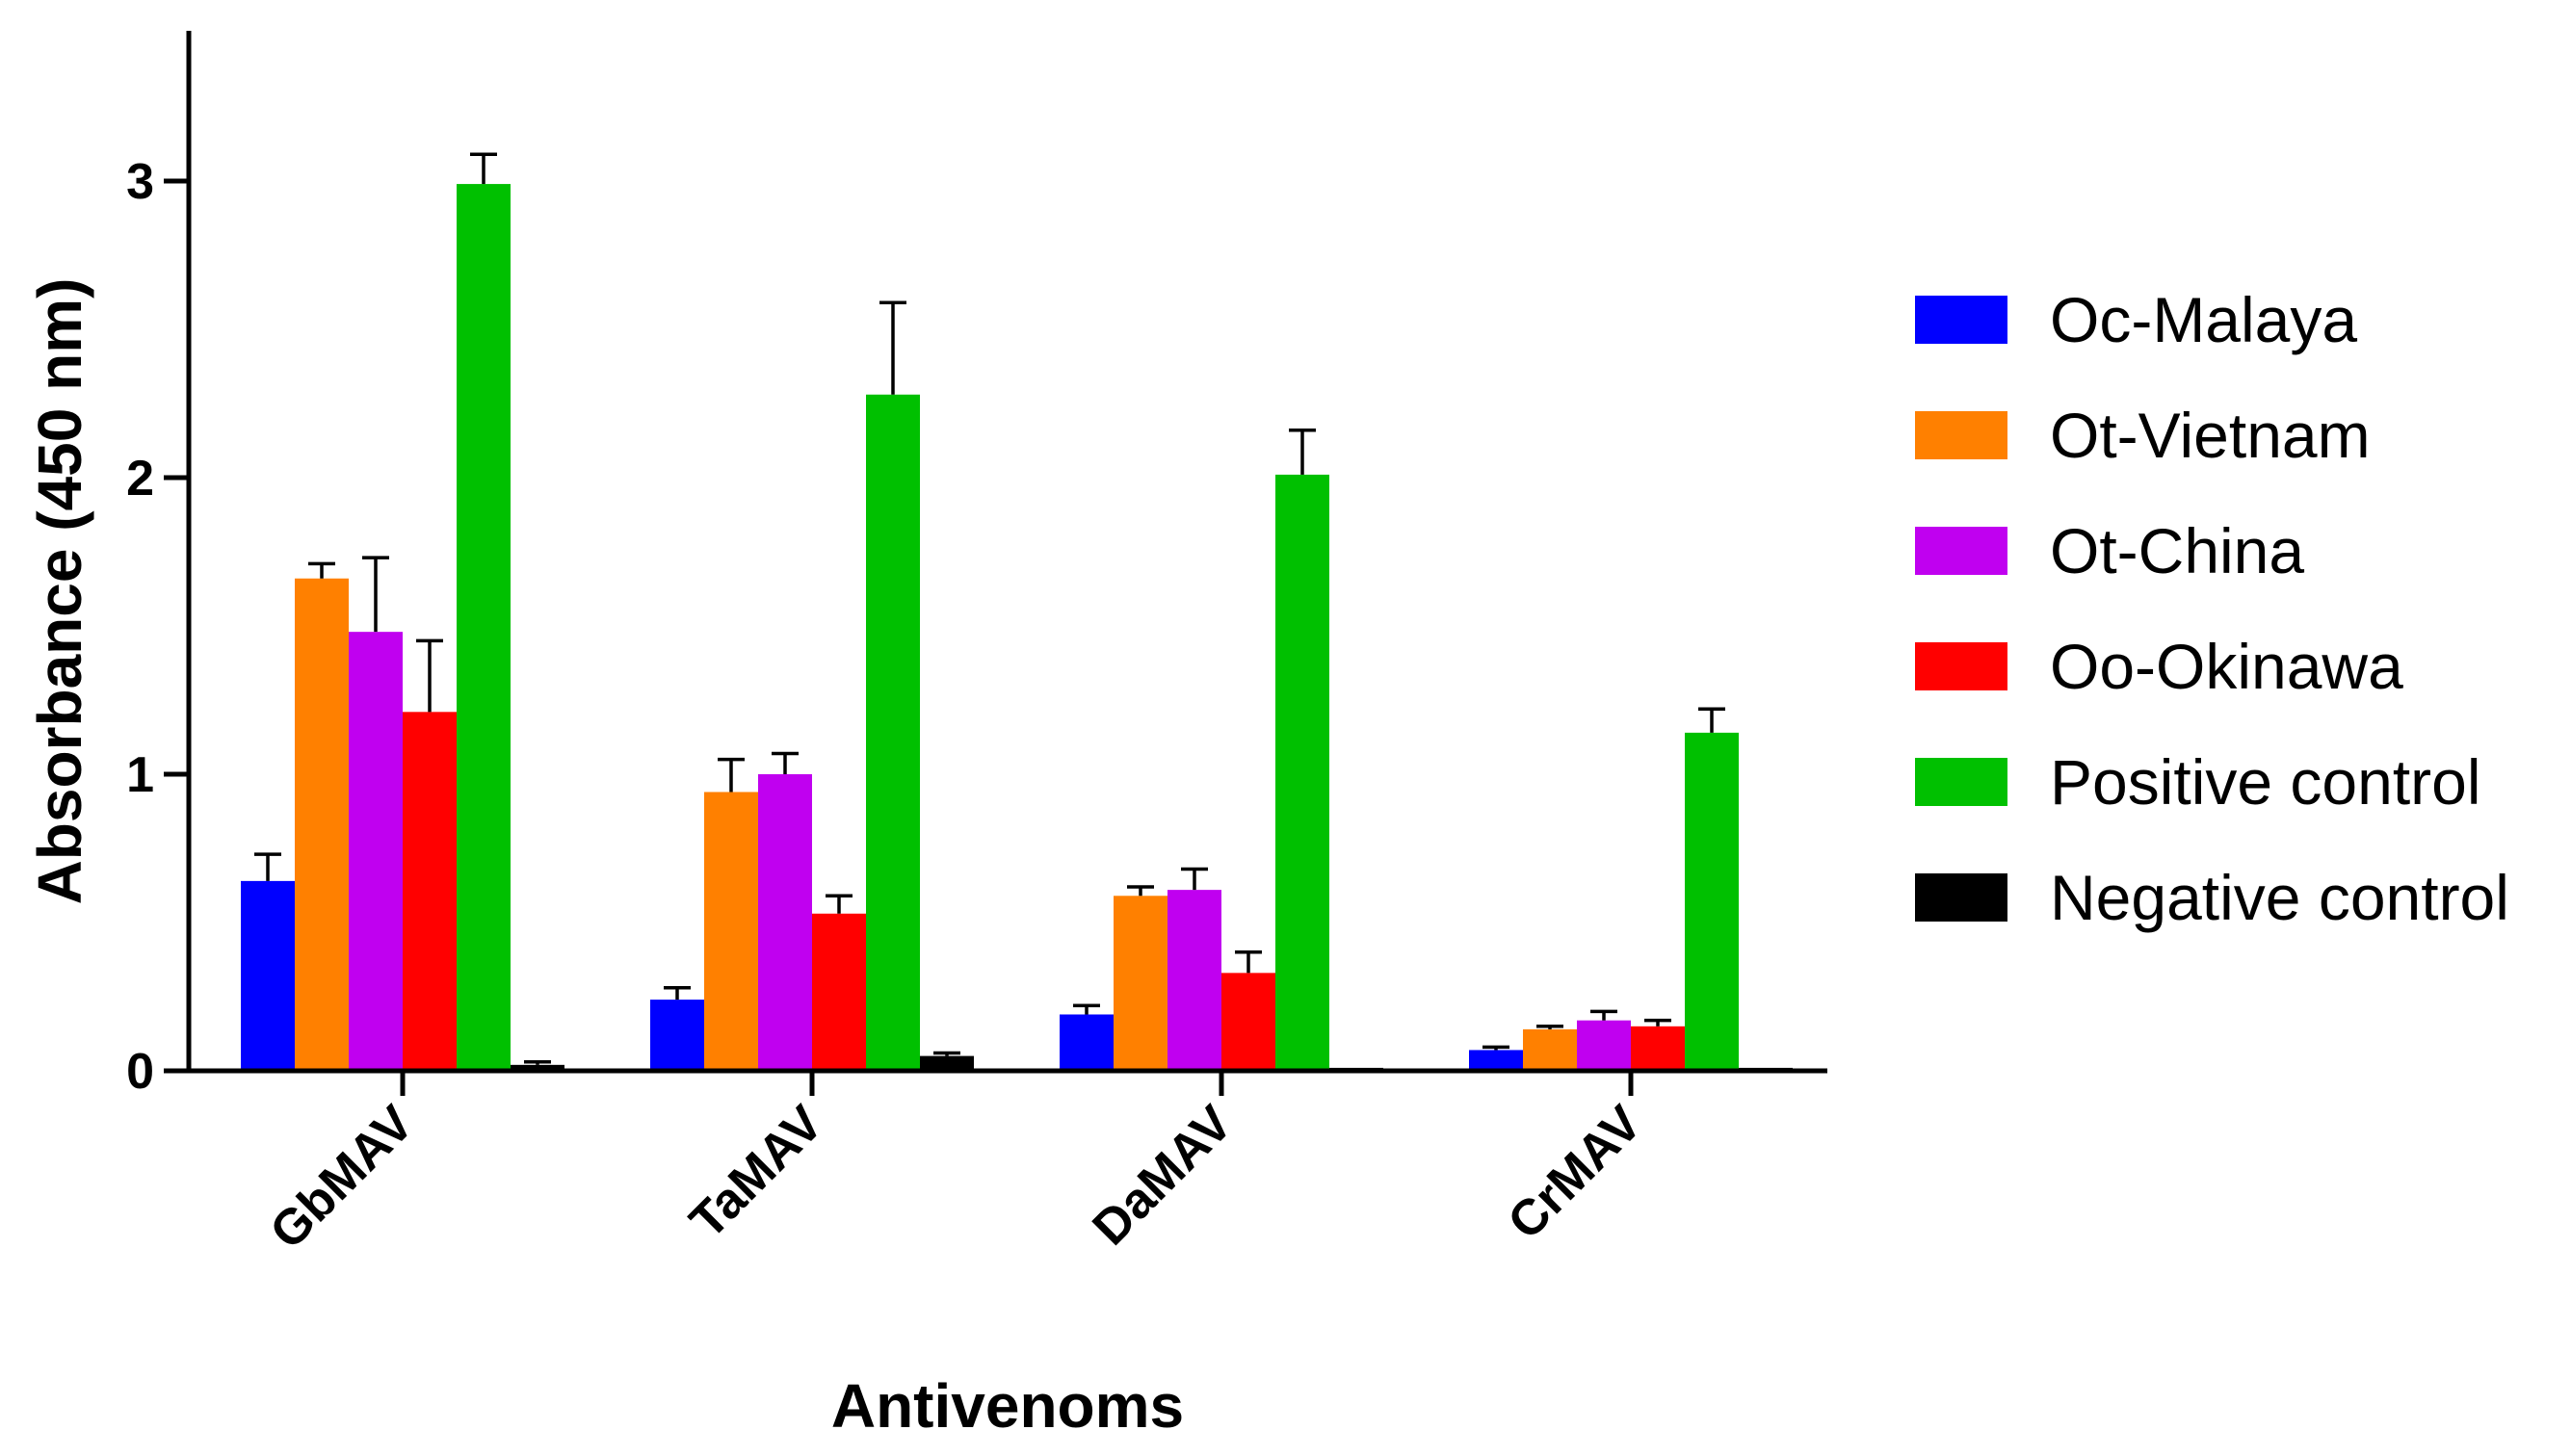  What do you see at coordinates (1961, 782) in the screenshot?
I see `legend-swatch-positive-control` at bounding box center [1961, 782].